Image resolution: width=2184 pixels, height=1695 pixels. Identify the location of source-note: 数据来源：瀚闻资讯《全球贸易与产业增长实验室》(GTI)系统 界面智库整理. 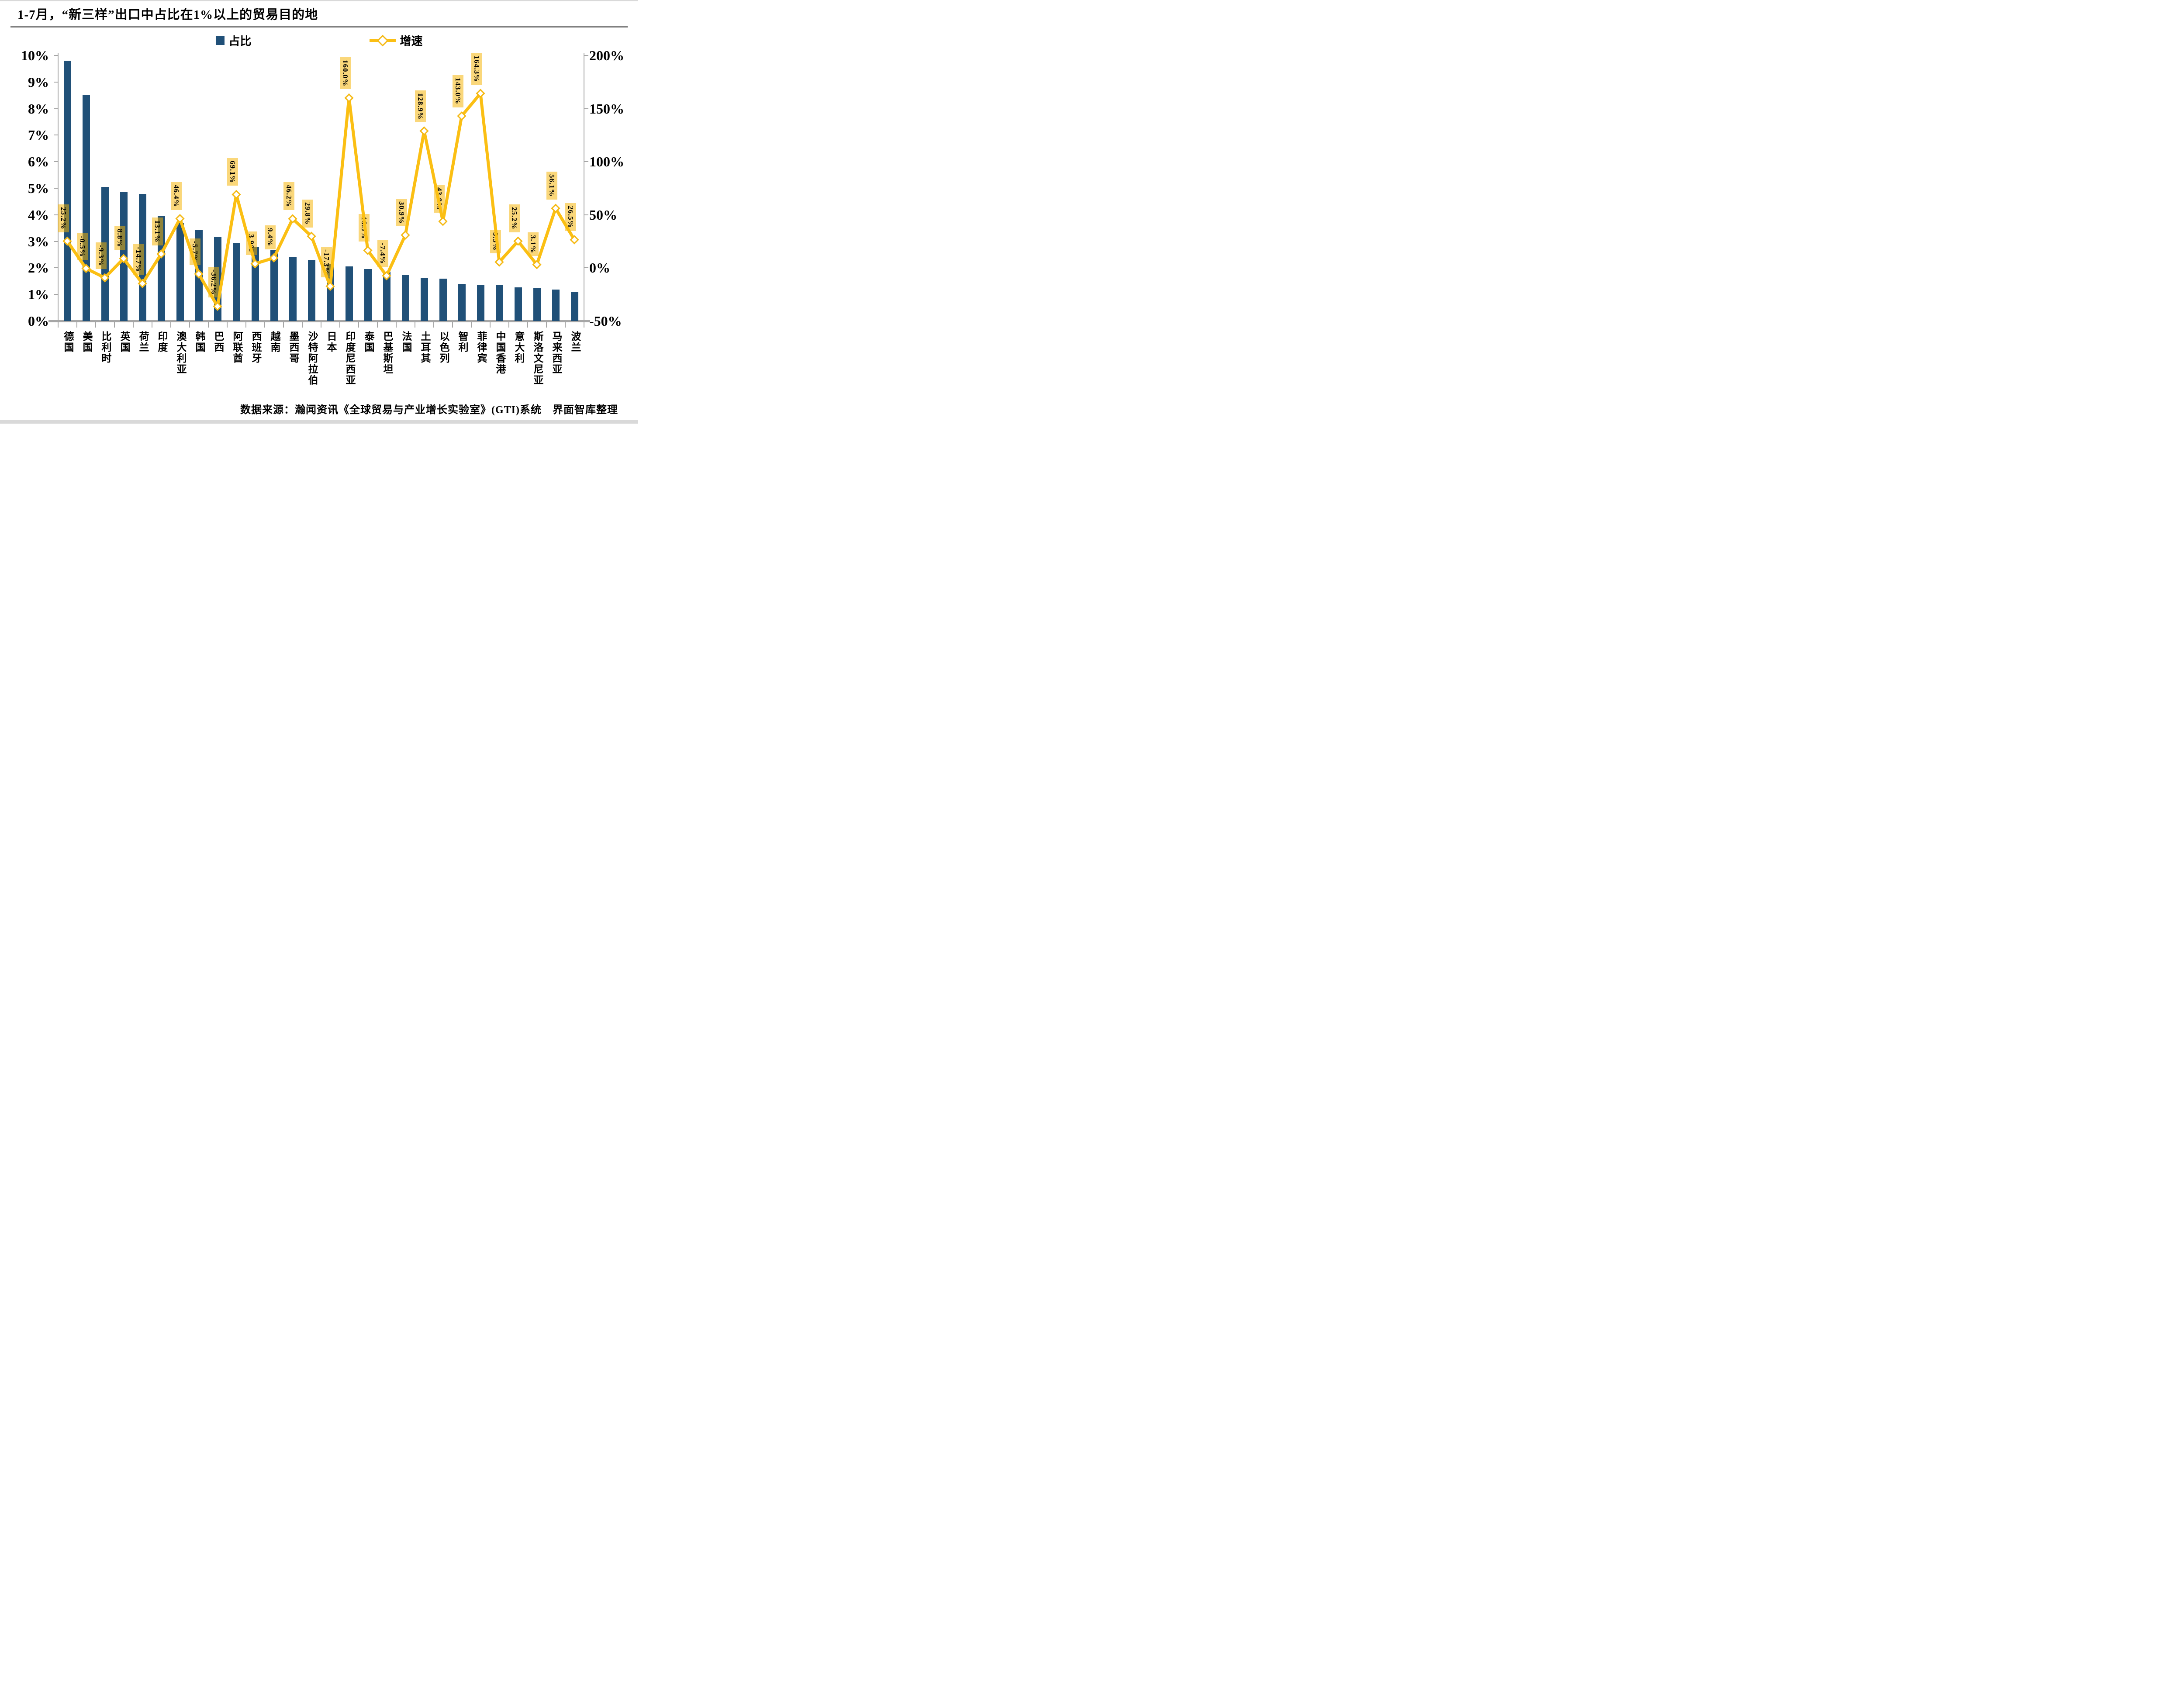
(429, 410).